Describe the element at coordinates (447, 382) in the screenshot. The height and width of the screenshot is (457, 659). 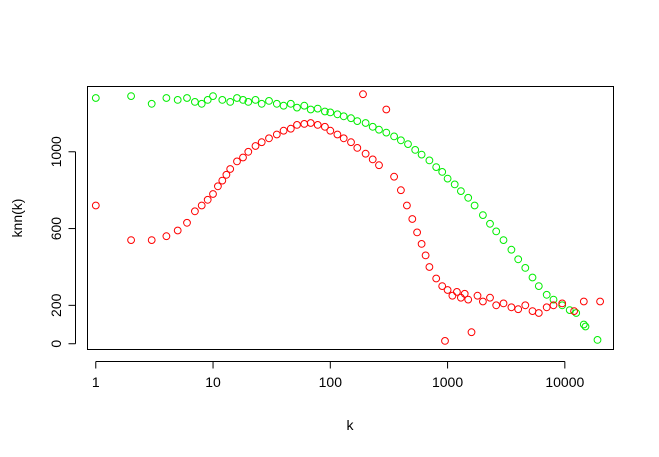
I see `x-tick-label: 1000` at that location.